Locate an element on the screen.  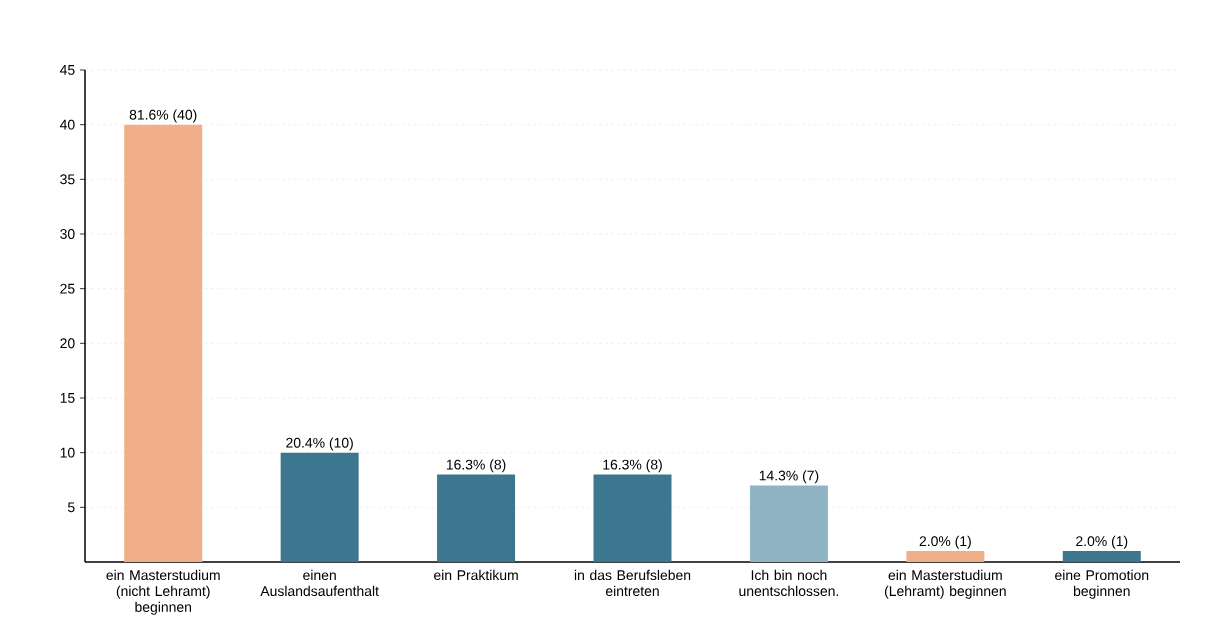
y-tick-label: 30 is located at coordinates (67, 234).